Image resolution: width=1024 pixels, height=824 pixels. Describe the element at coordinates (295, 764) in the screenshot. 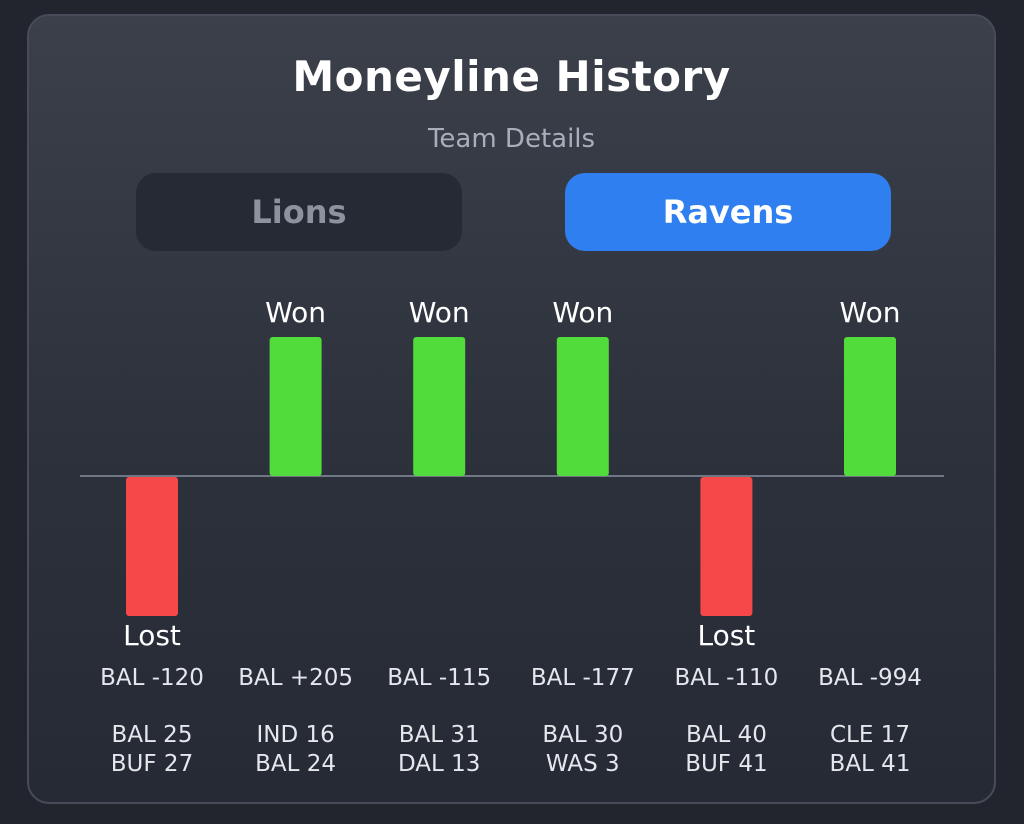

I see `score-label: BAL 24` at that location.